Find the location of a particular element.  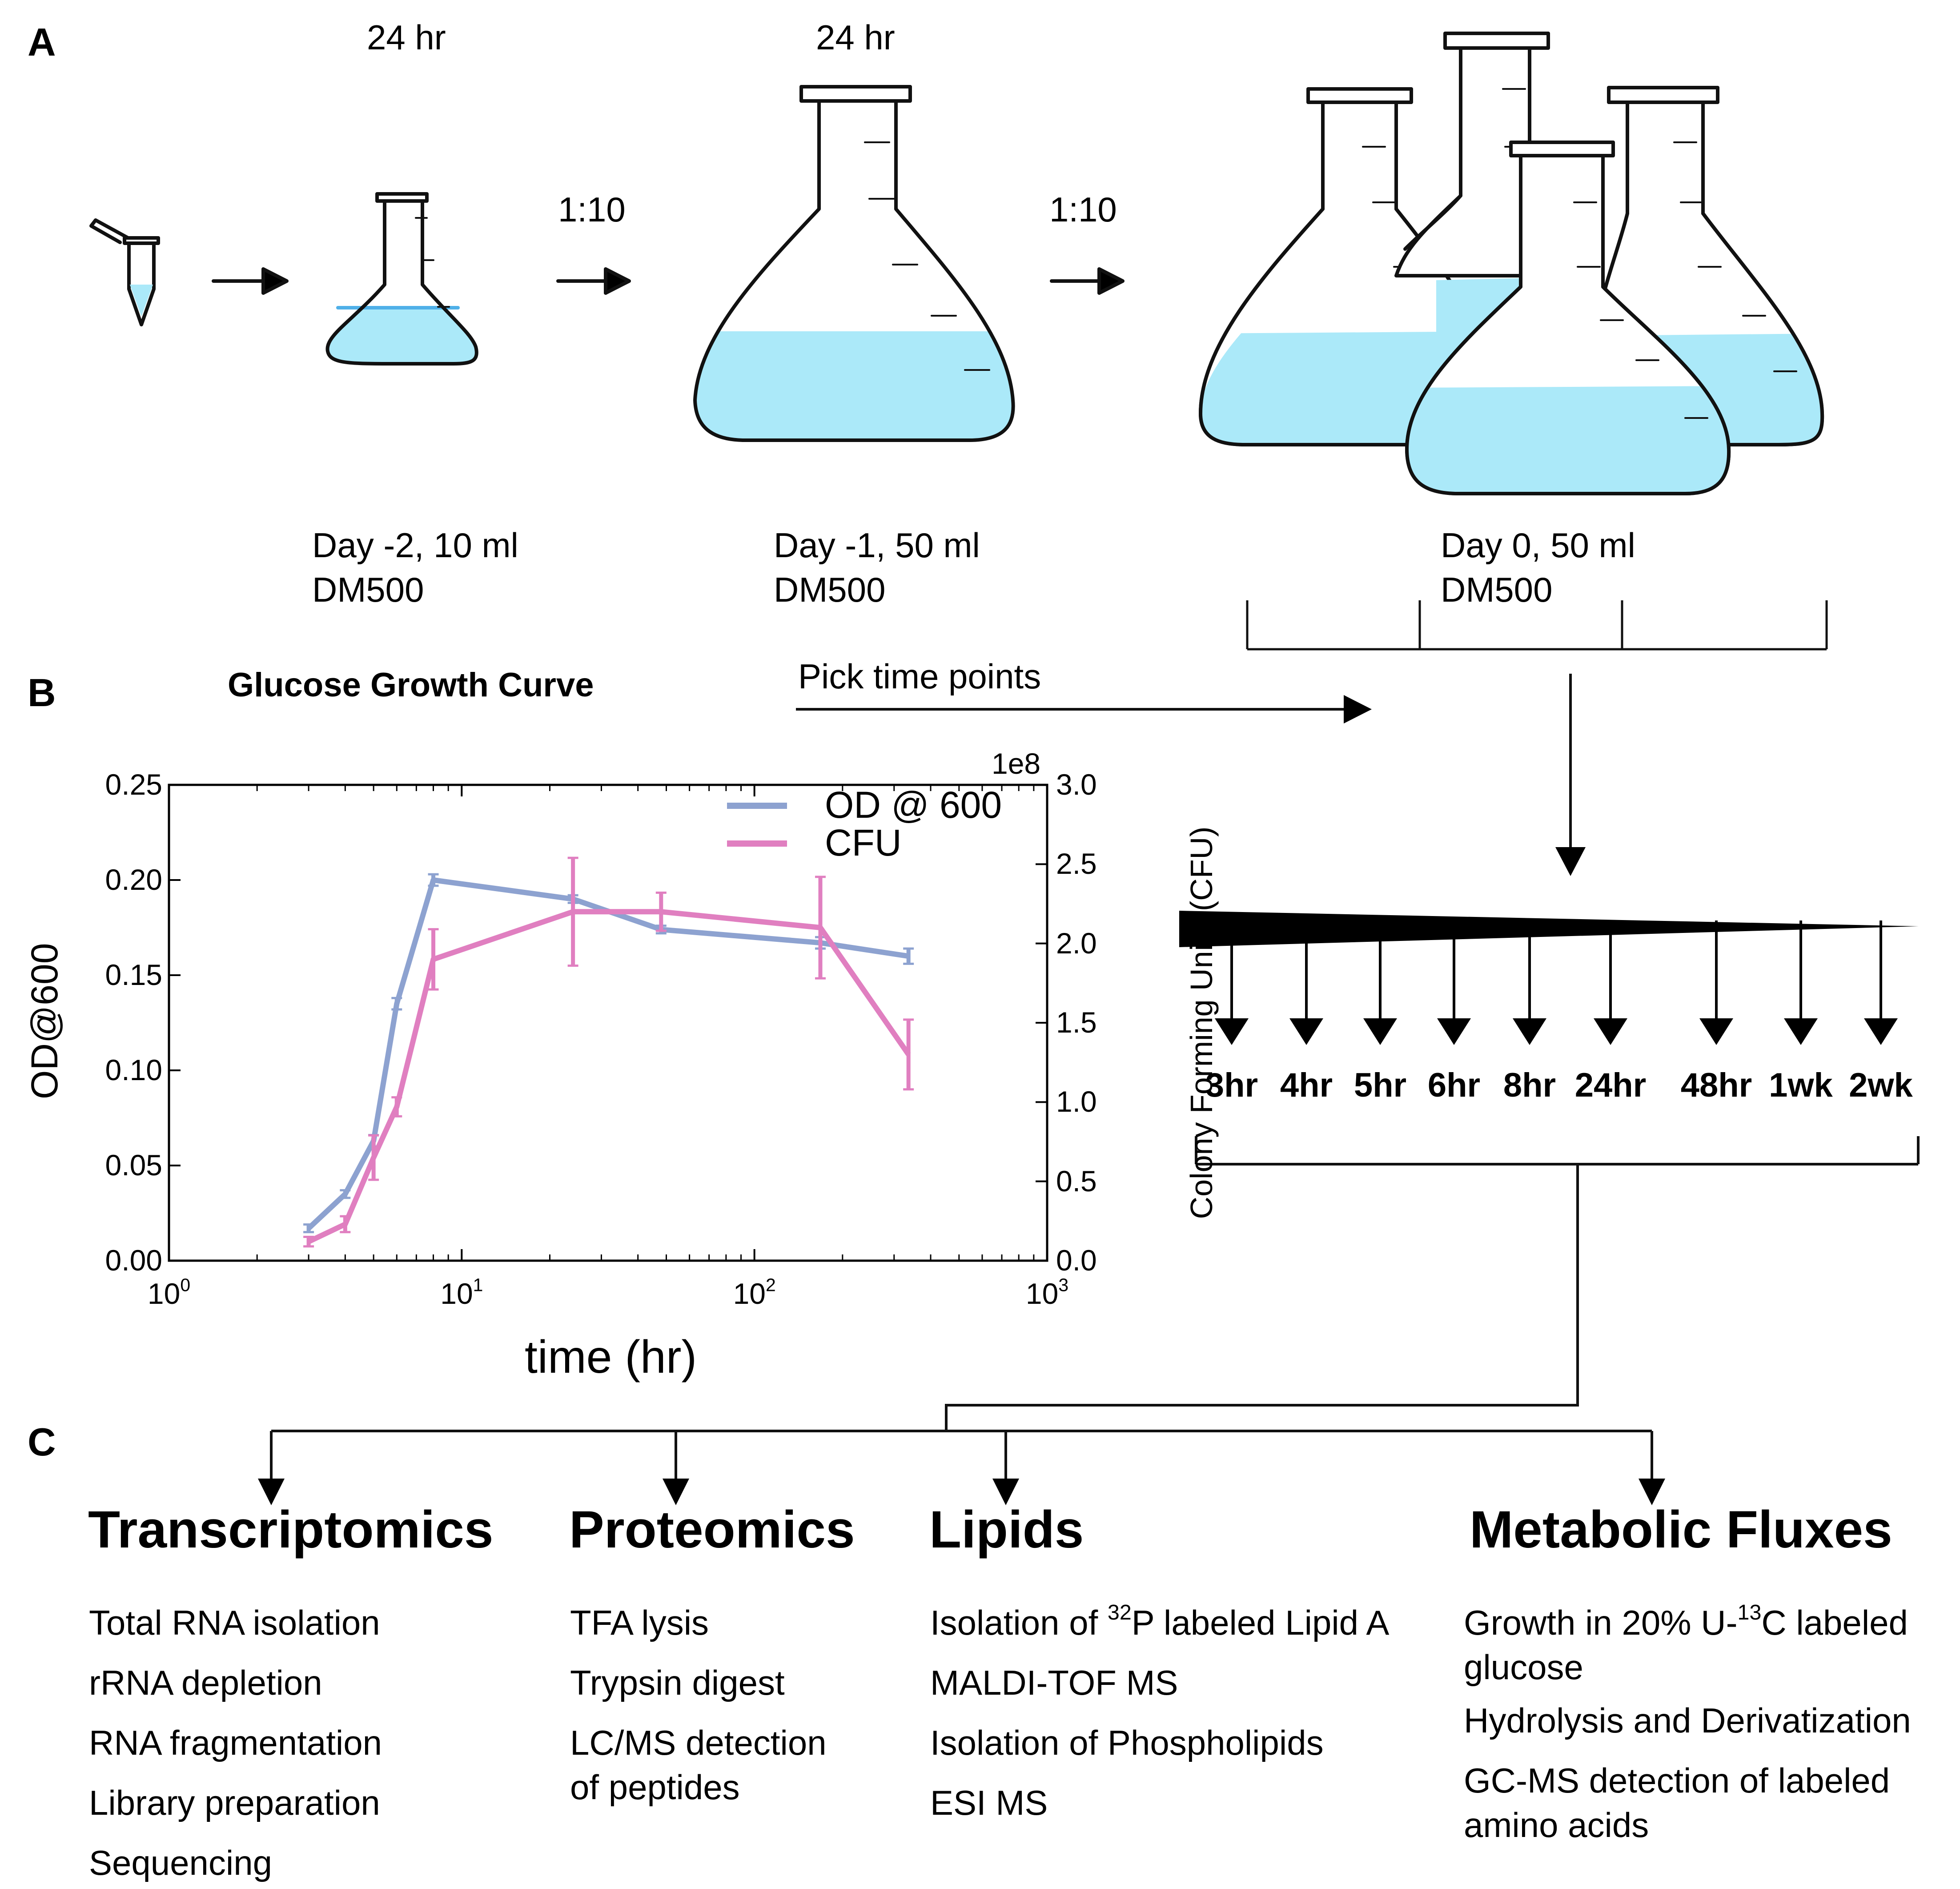

dilution-1: 1:10 is located at coordinates (592, 209).